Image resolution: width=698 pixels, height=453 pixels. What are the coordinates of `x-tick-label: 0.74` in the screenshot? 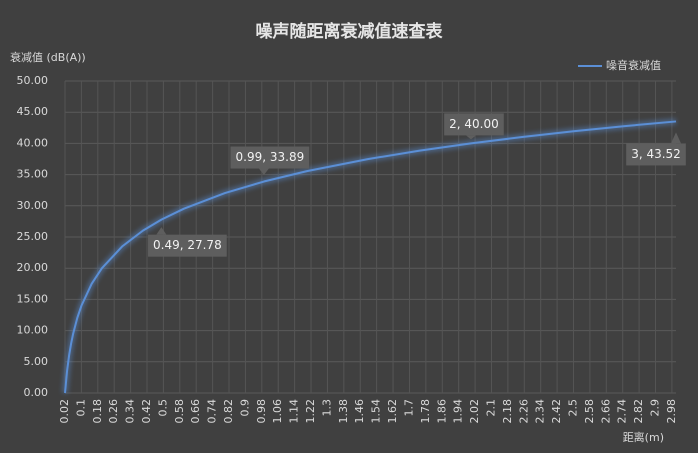 It's located at (212, 411).